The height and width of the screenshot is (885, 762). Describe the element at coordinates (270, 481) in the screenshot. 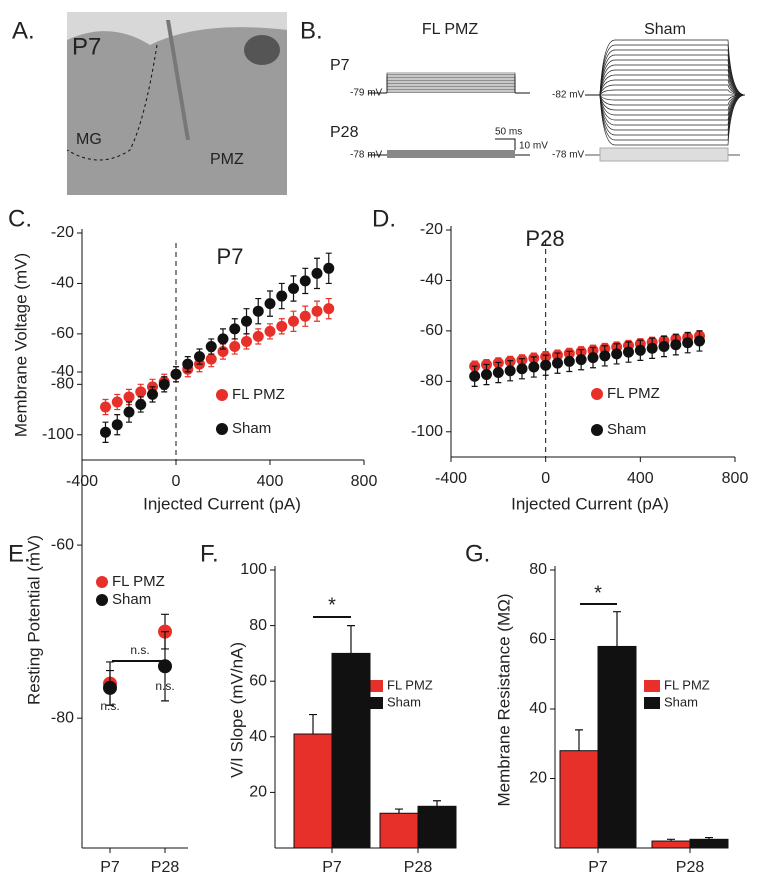

I see `x-tick-label: 400` at that location.